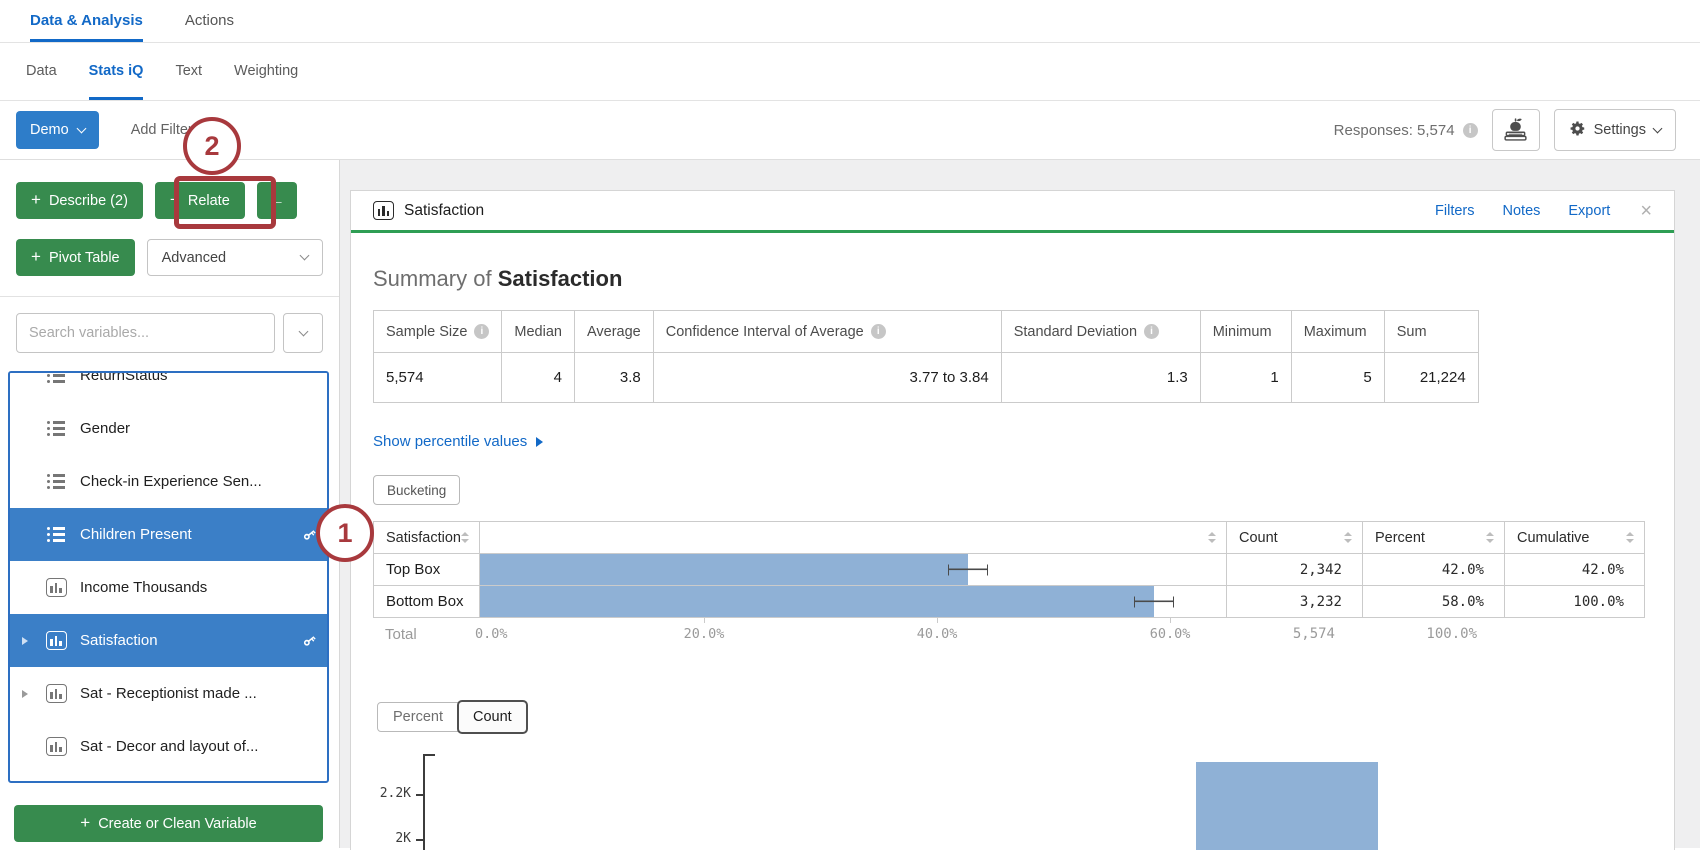 The width and height of the screenshot is (1700, 850). What do you see at coordinates (169, 200) in the screenshot?
I see `analysis-buttons-row: + Describe (2) + Relate ←` at bounding box center [169, 200].